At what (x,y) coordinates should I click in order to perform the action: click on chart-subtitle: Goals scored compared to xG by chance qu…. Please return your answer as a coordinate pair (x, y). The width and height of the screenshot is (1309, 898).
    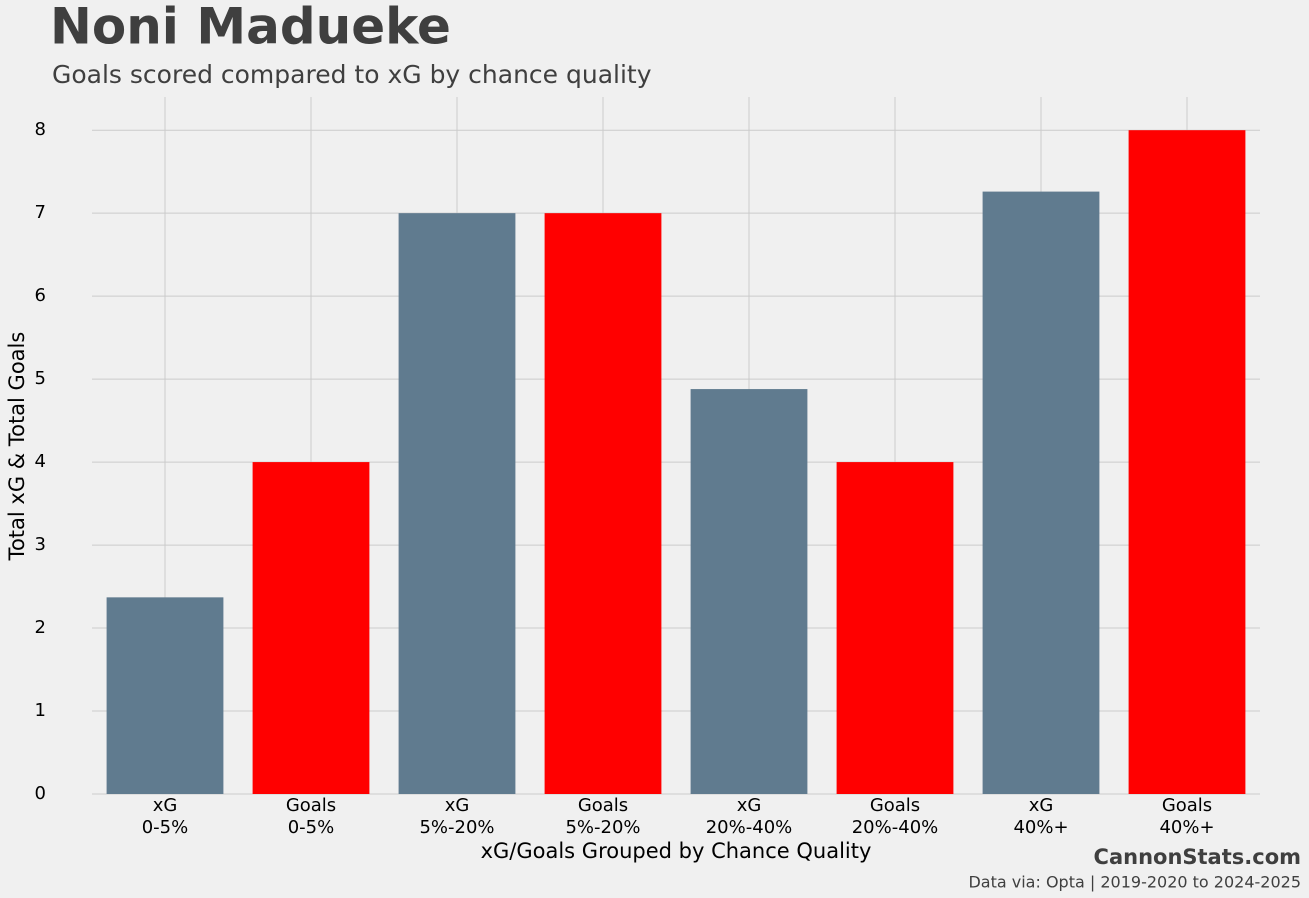
    Looking at the image, I should click on (352, 74).